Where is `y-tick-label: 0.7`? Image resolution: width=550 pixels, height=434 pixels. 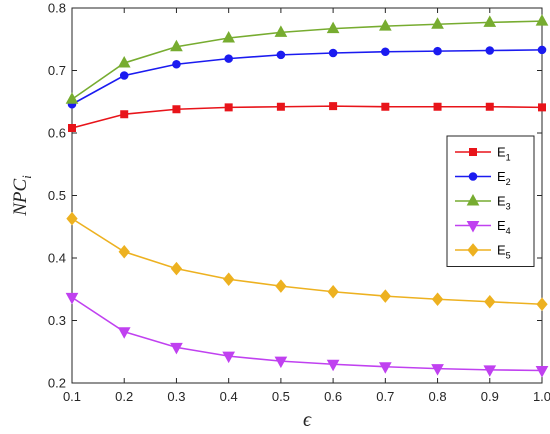
y-tick-label: 0.7 is located at coordinates (57, 70).